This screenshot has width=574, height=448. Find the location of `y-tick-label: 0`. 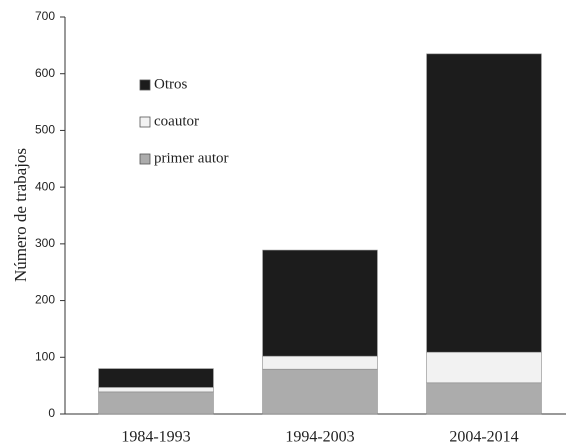

y-tick-label: 0 is located at coordinates (51, 413).